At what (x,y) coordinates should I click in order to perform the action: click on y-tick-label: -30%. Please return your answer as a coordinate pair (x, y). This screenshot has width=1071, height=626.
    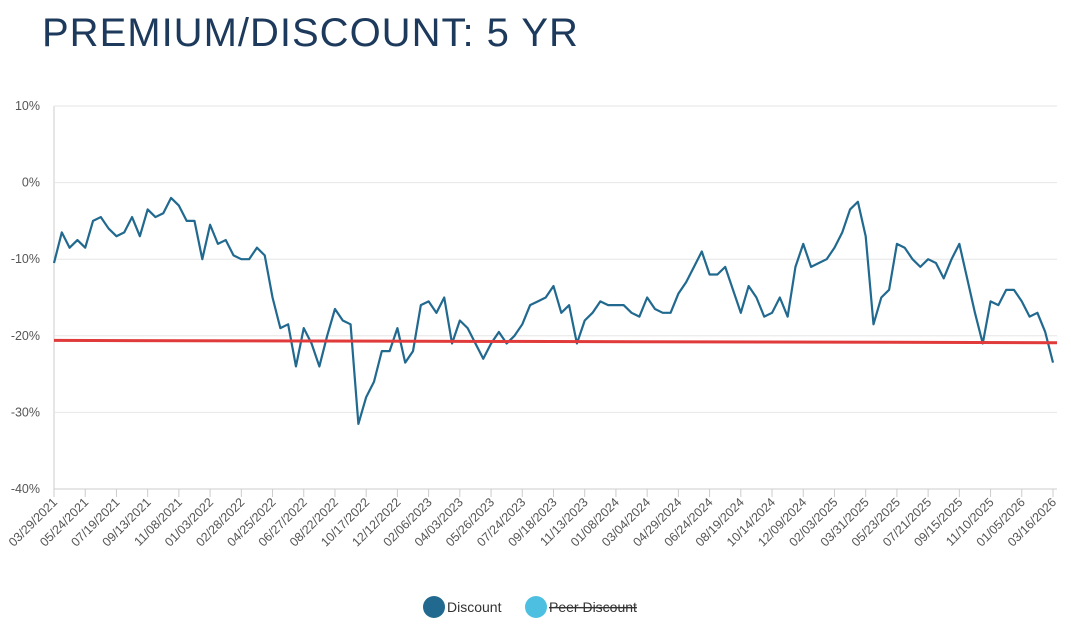
    Looking at the image, I should click on (25, 412).